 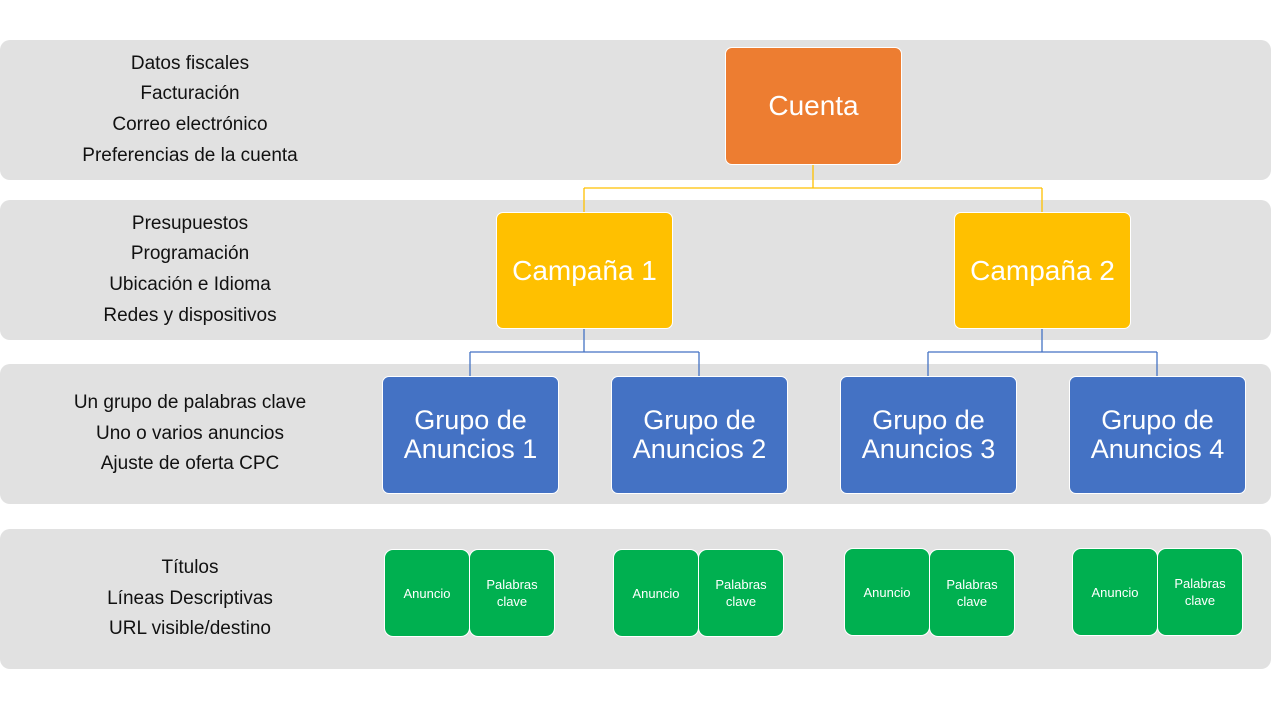 I want to click on account-setting-item: Correo electrónico, so click(x=190, y=124).